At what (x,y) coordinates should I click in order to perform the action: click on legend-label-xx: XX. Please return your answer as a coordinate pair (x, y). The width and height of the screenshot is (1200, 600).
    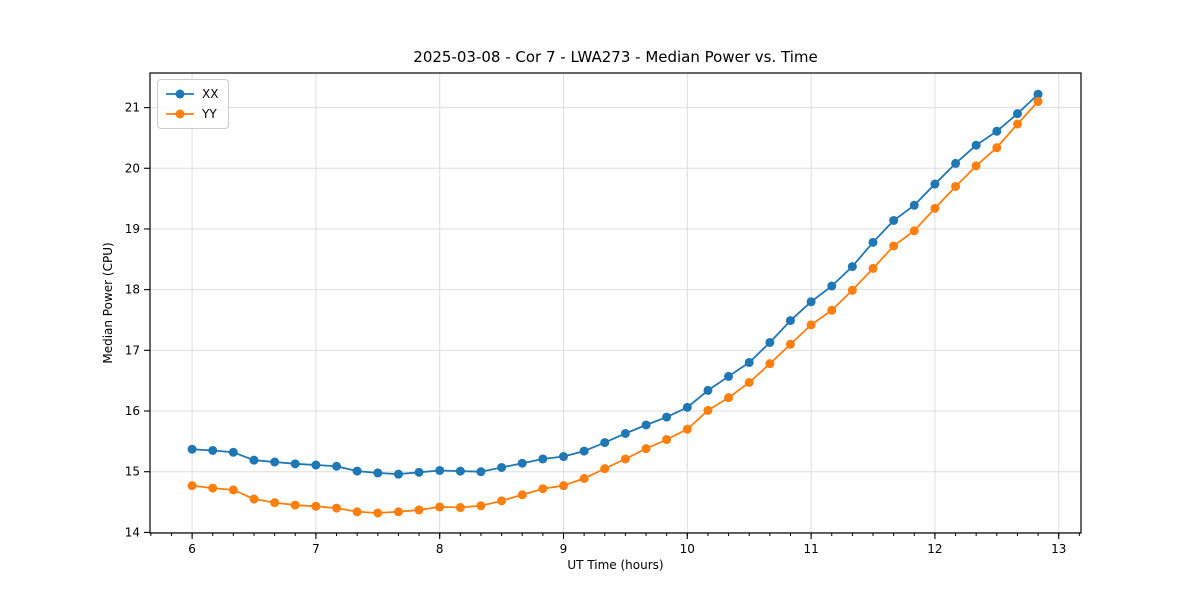
    Looking at the image, I should click on (210, 94).